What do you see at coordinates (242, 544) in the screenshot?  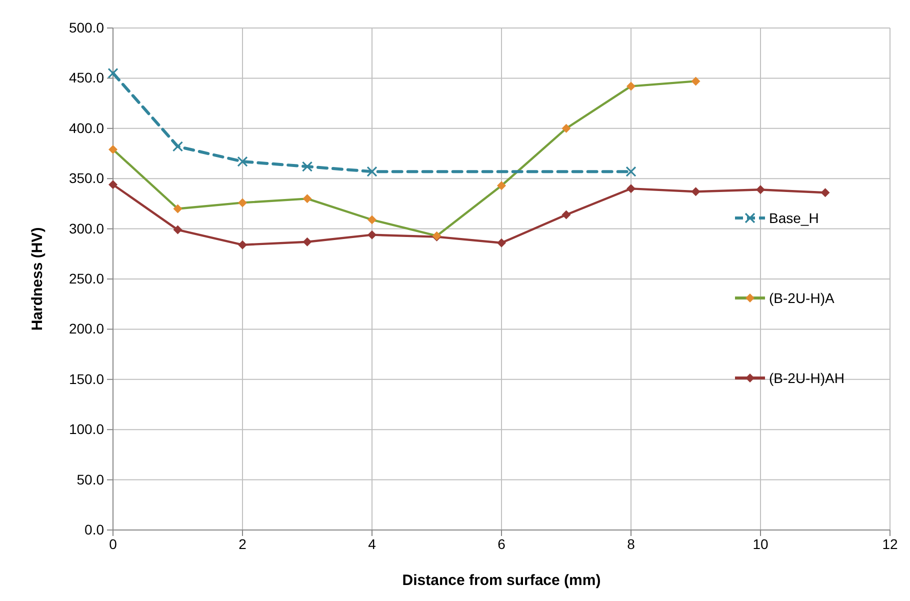 I see `x-tick-label: 2` at bounding box center [242, 544].